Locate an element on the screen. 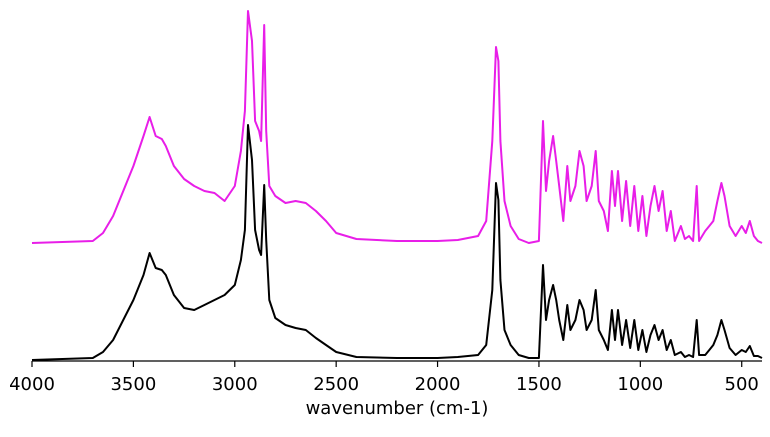 This screenshot has width=770, height=437. x-tick-label: 1000 is located at coordinates (640, 384).